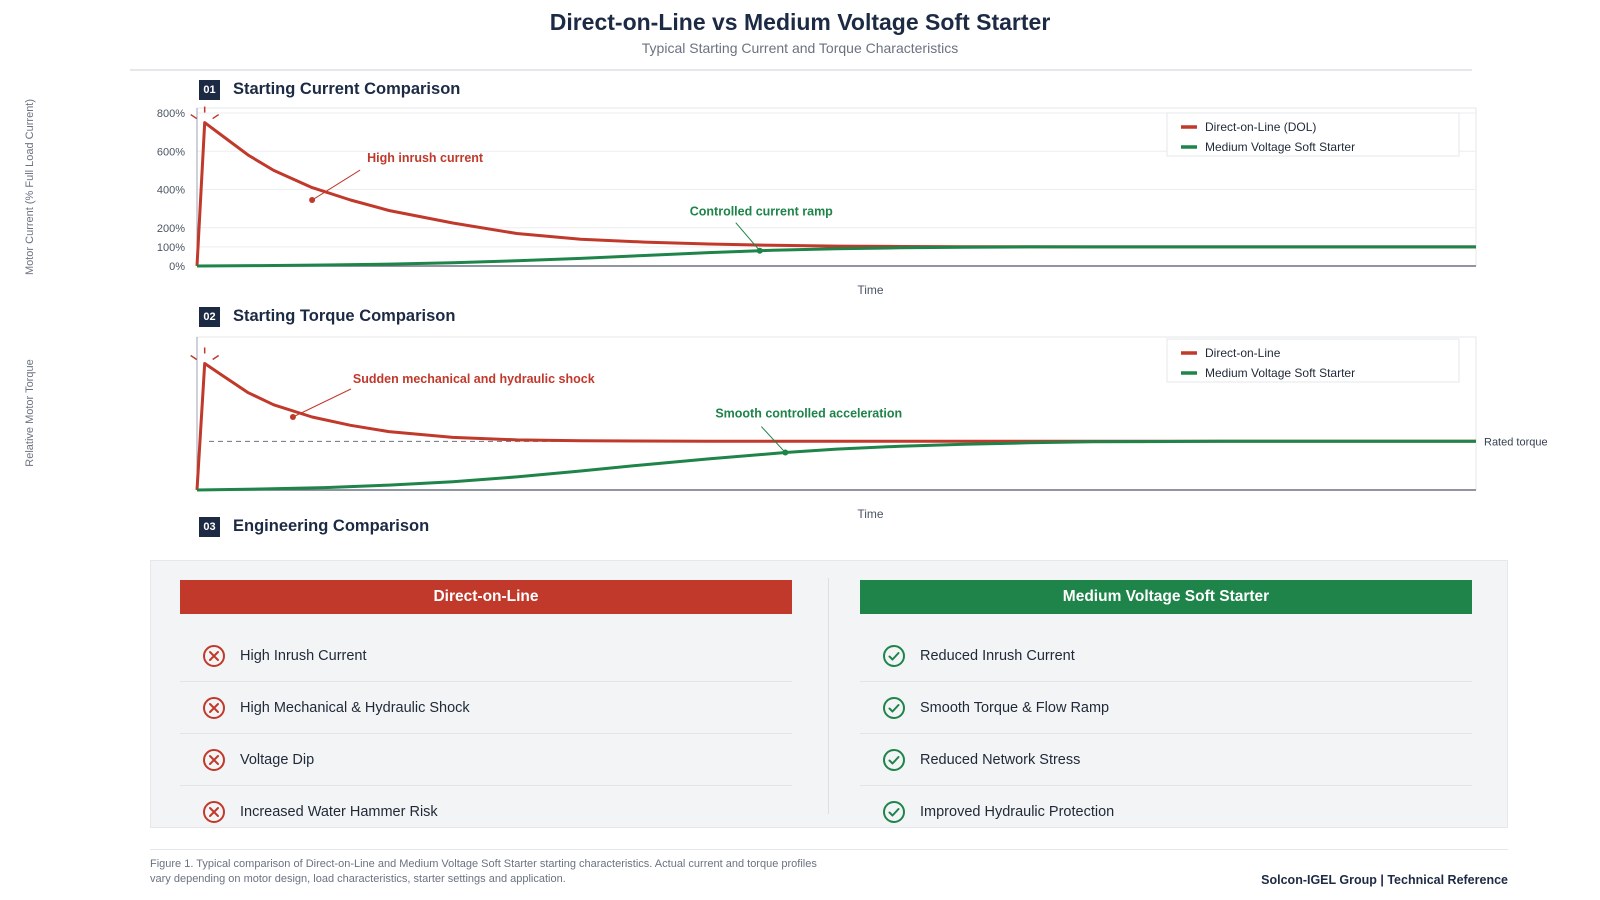 The height and width of the screenshot is (900, 1600). Describe the element at coordinates (171, 248) in the screenshot. I see `y-tick-label: 100%` at that location.